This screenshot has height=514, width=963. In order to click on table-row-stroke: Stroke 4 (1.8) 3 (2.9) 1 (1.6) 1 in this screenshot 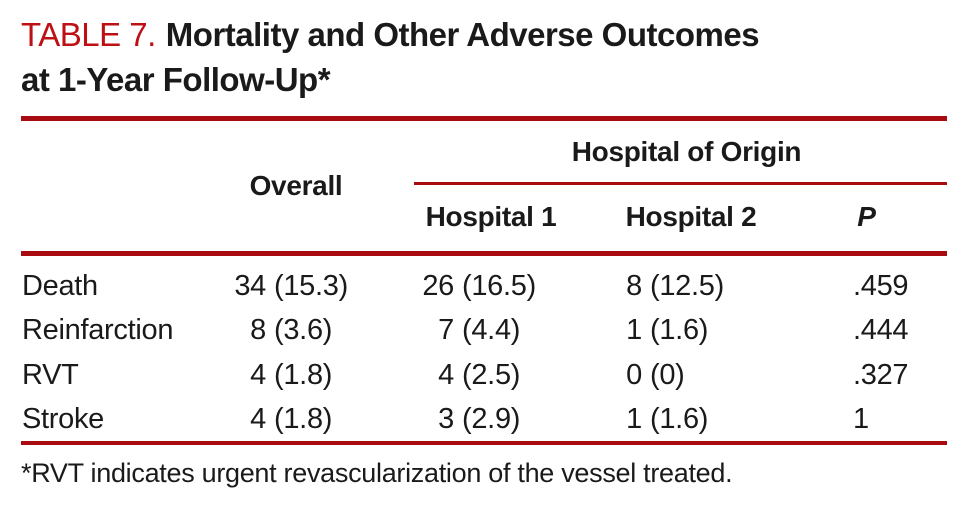, I will do `click(484, 420)`.